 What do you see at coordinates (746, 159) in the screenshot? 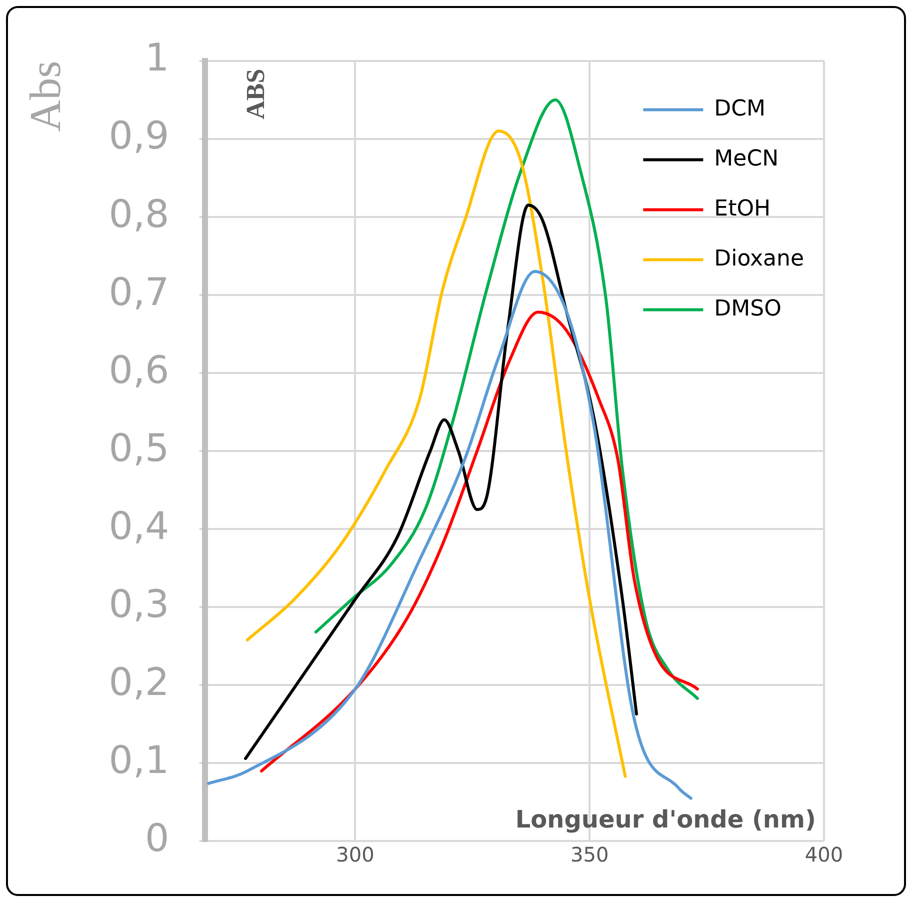
I see `legend-label: MeCN` at bounding box center [746, 159].